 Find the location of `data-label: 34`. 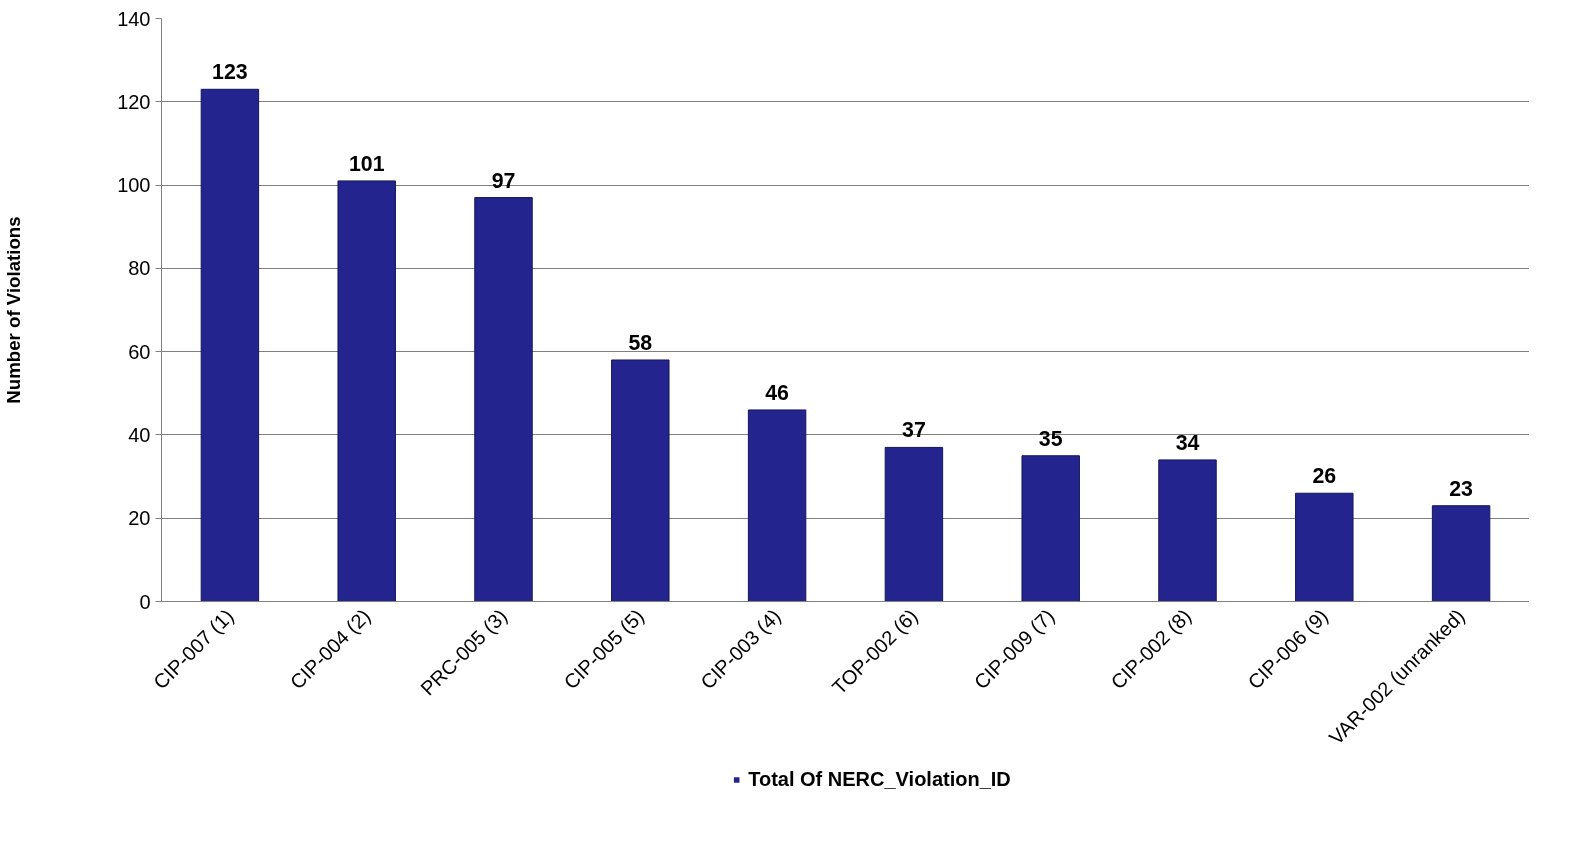

data-label: 34 is located at coordinates (1187, 442).